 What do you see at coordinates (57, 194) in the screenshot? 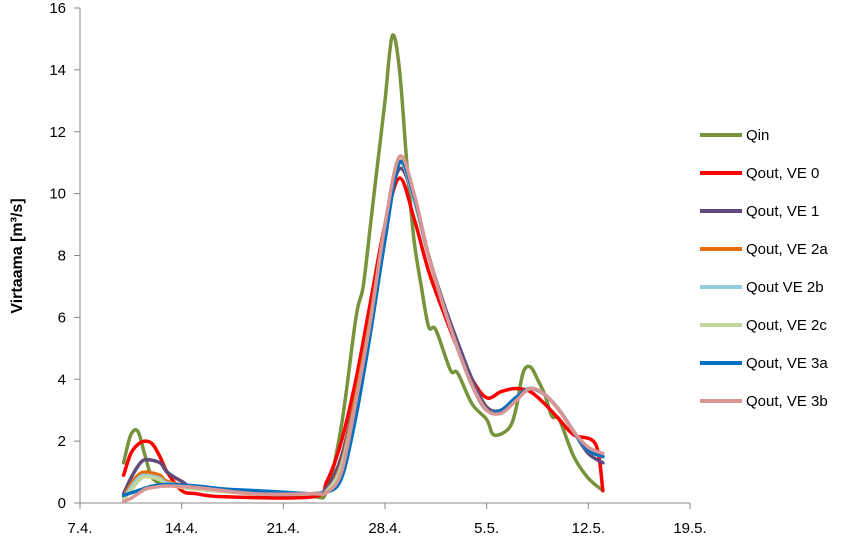
I see `y-tick-label: 10` at bounding box center [57, 194].